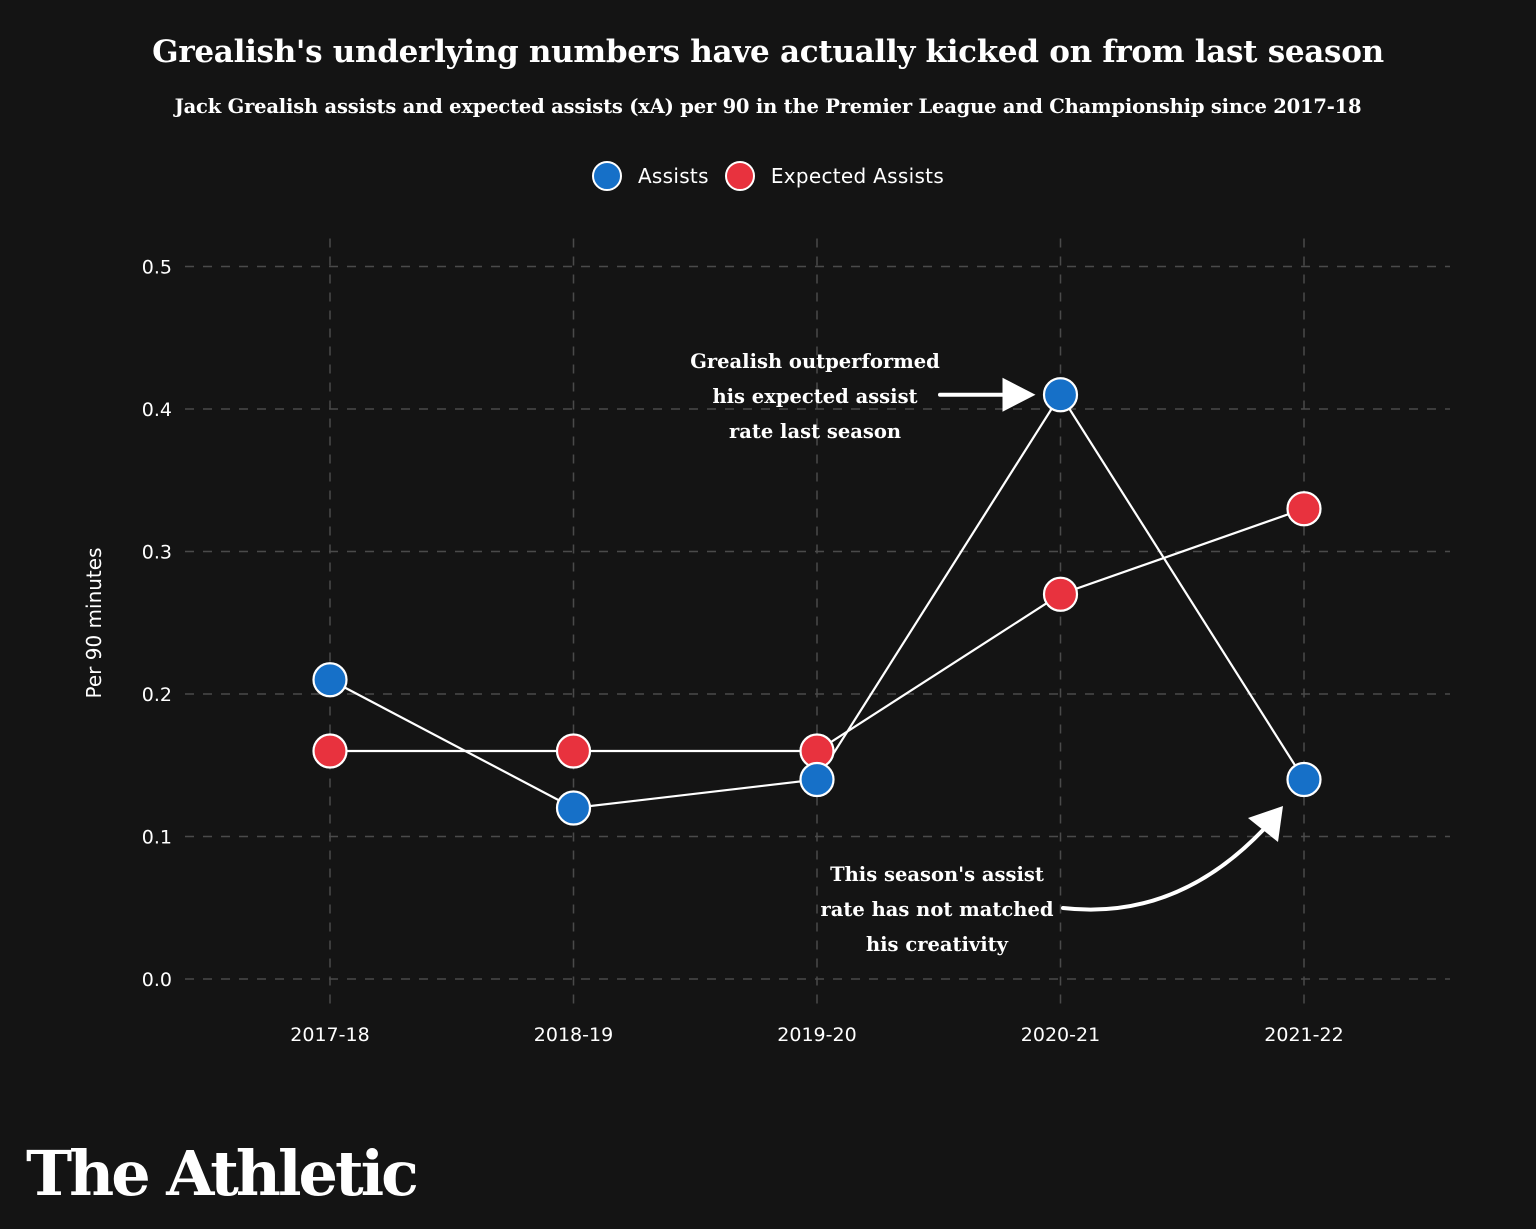 The width and height of the screenshot is (1536, 1229). I want to click on legend-item-expected-assists: Expected Assists, so click(834, 176).